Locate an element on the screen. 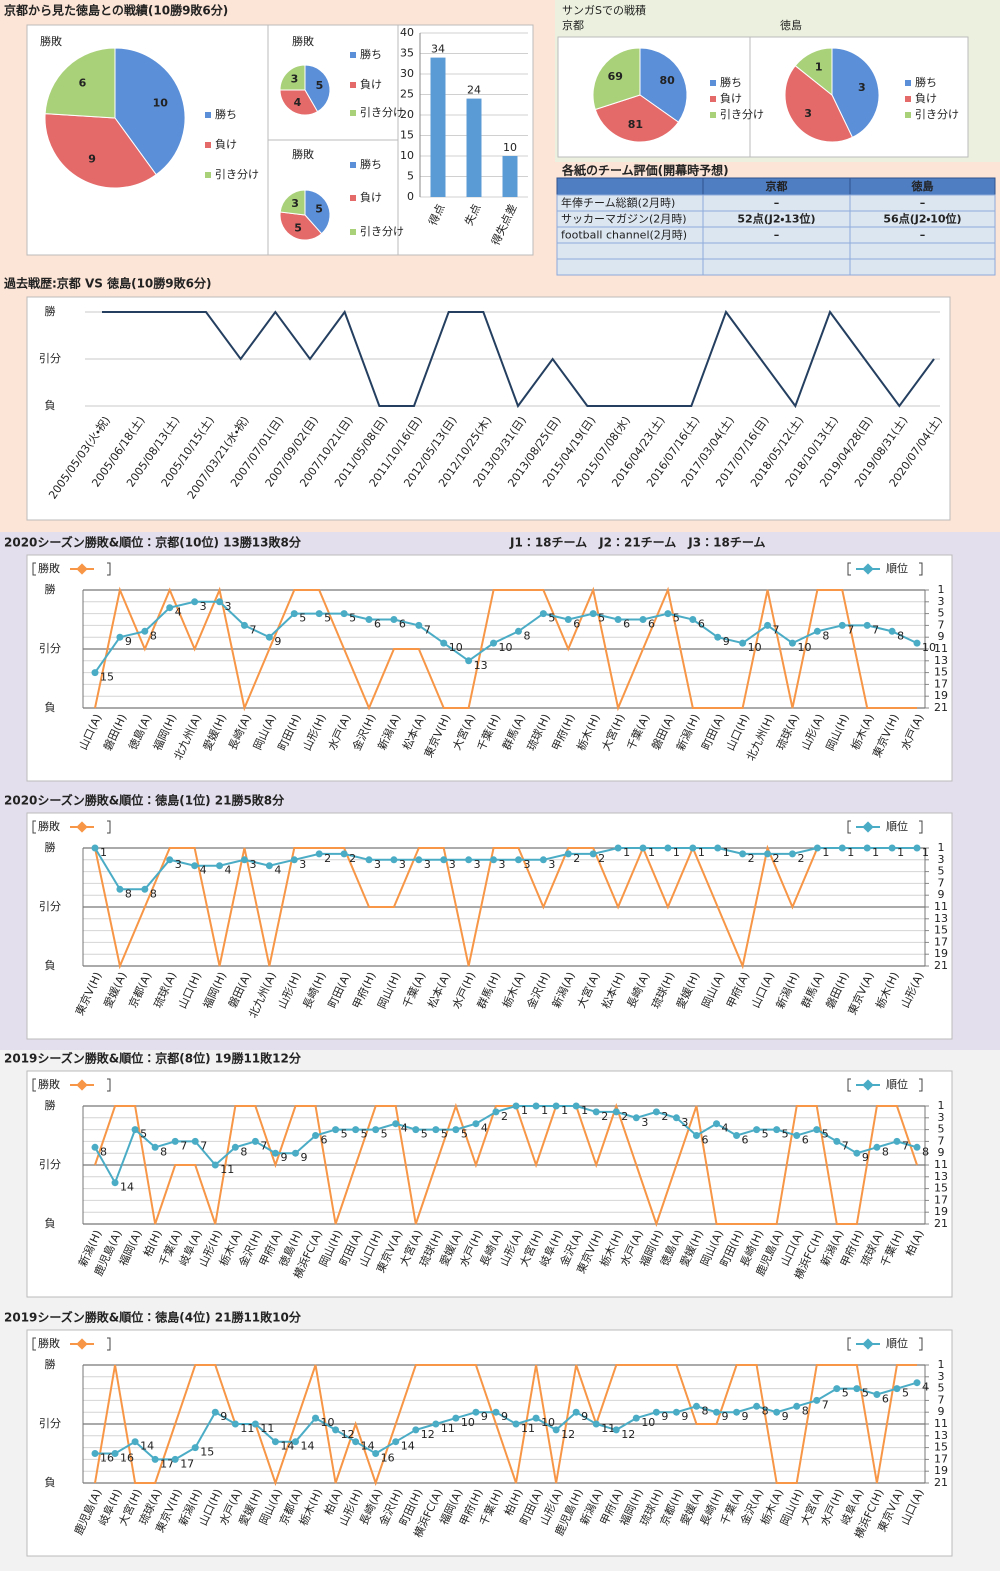 Image resolution: width=1000 pixels, height=1571 pixels. legend-bracket is located at coordinates (34, 1085).